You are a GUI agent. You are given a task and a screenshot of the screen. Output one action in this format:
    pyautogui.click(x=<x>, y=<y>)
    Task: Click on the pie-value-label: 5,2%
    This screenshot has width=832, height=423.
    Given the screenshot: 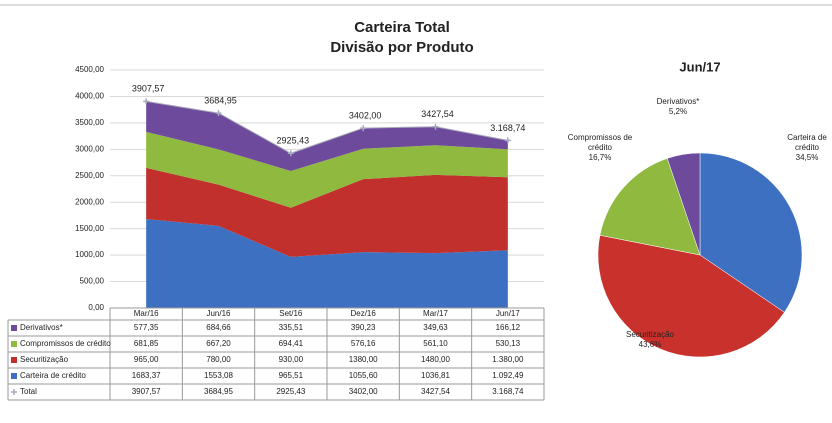 What is the action you would take?
    pyautogui.click(x=678, y=111)
    